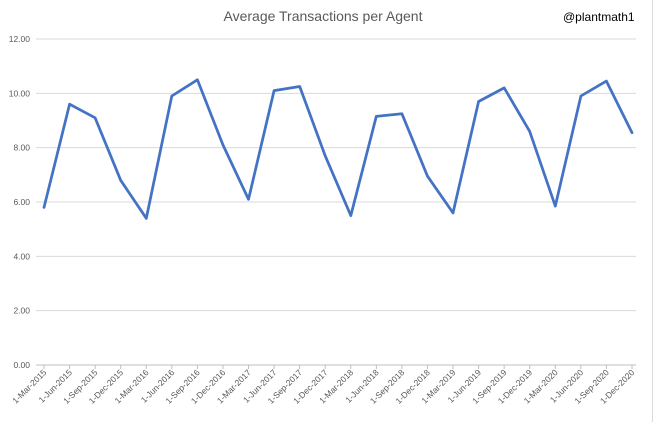 This screenshot has height=422, width=653. What do you see at coordinates (21, 256) in the screenshot?
I see `y-tick-label: 4.00` at bounding box center [21, 256].